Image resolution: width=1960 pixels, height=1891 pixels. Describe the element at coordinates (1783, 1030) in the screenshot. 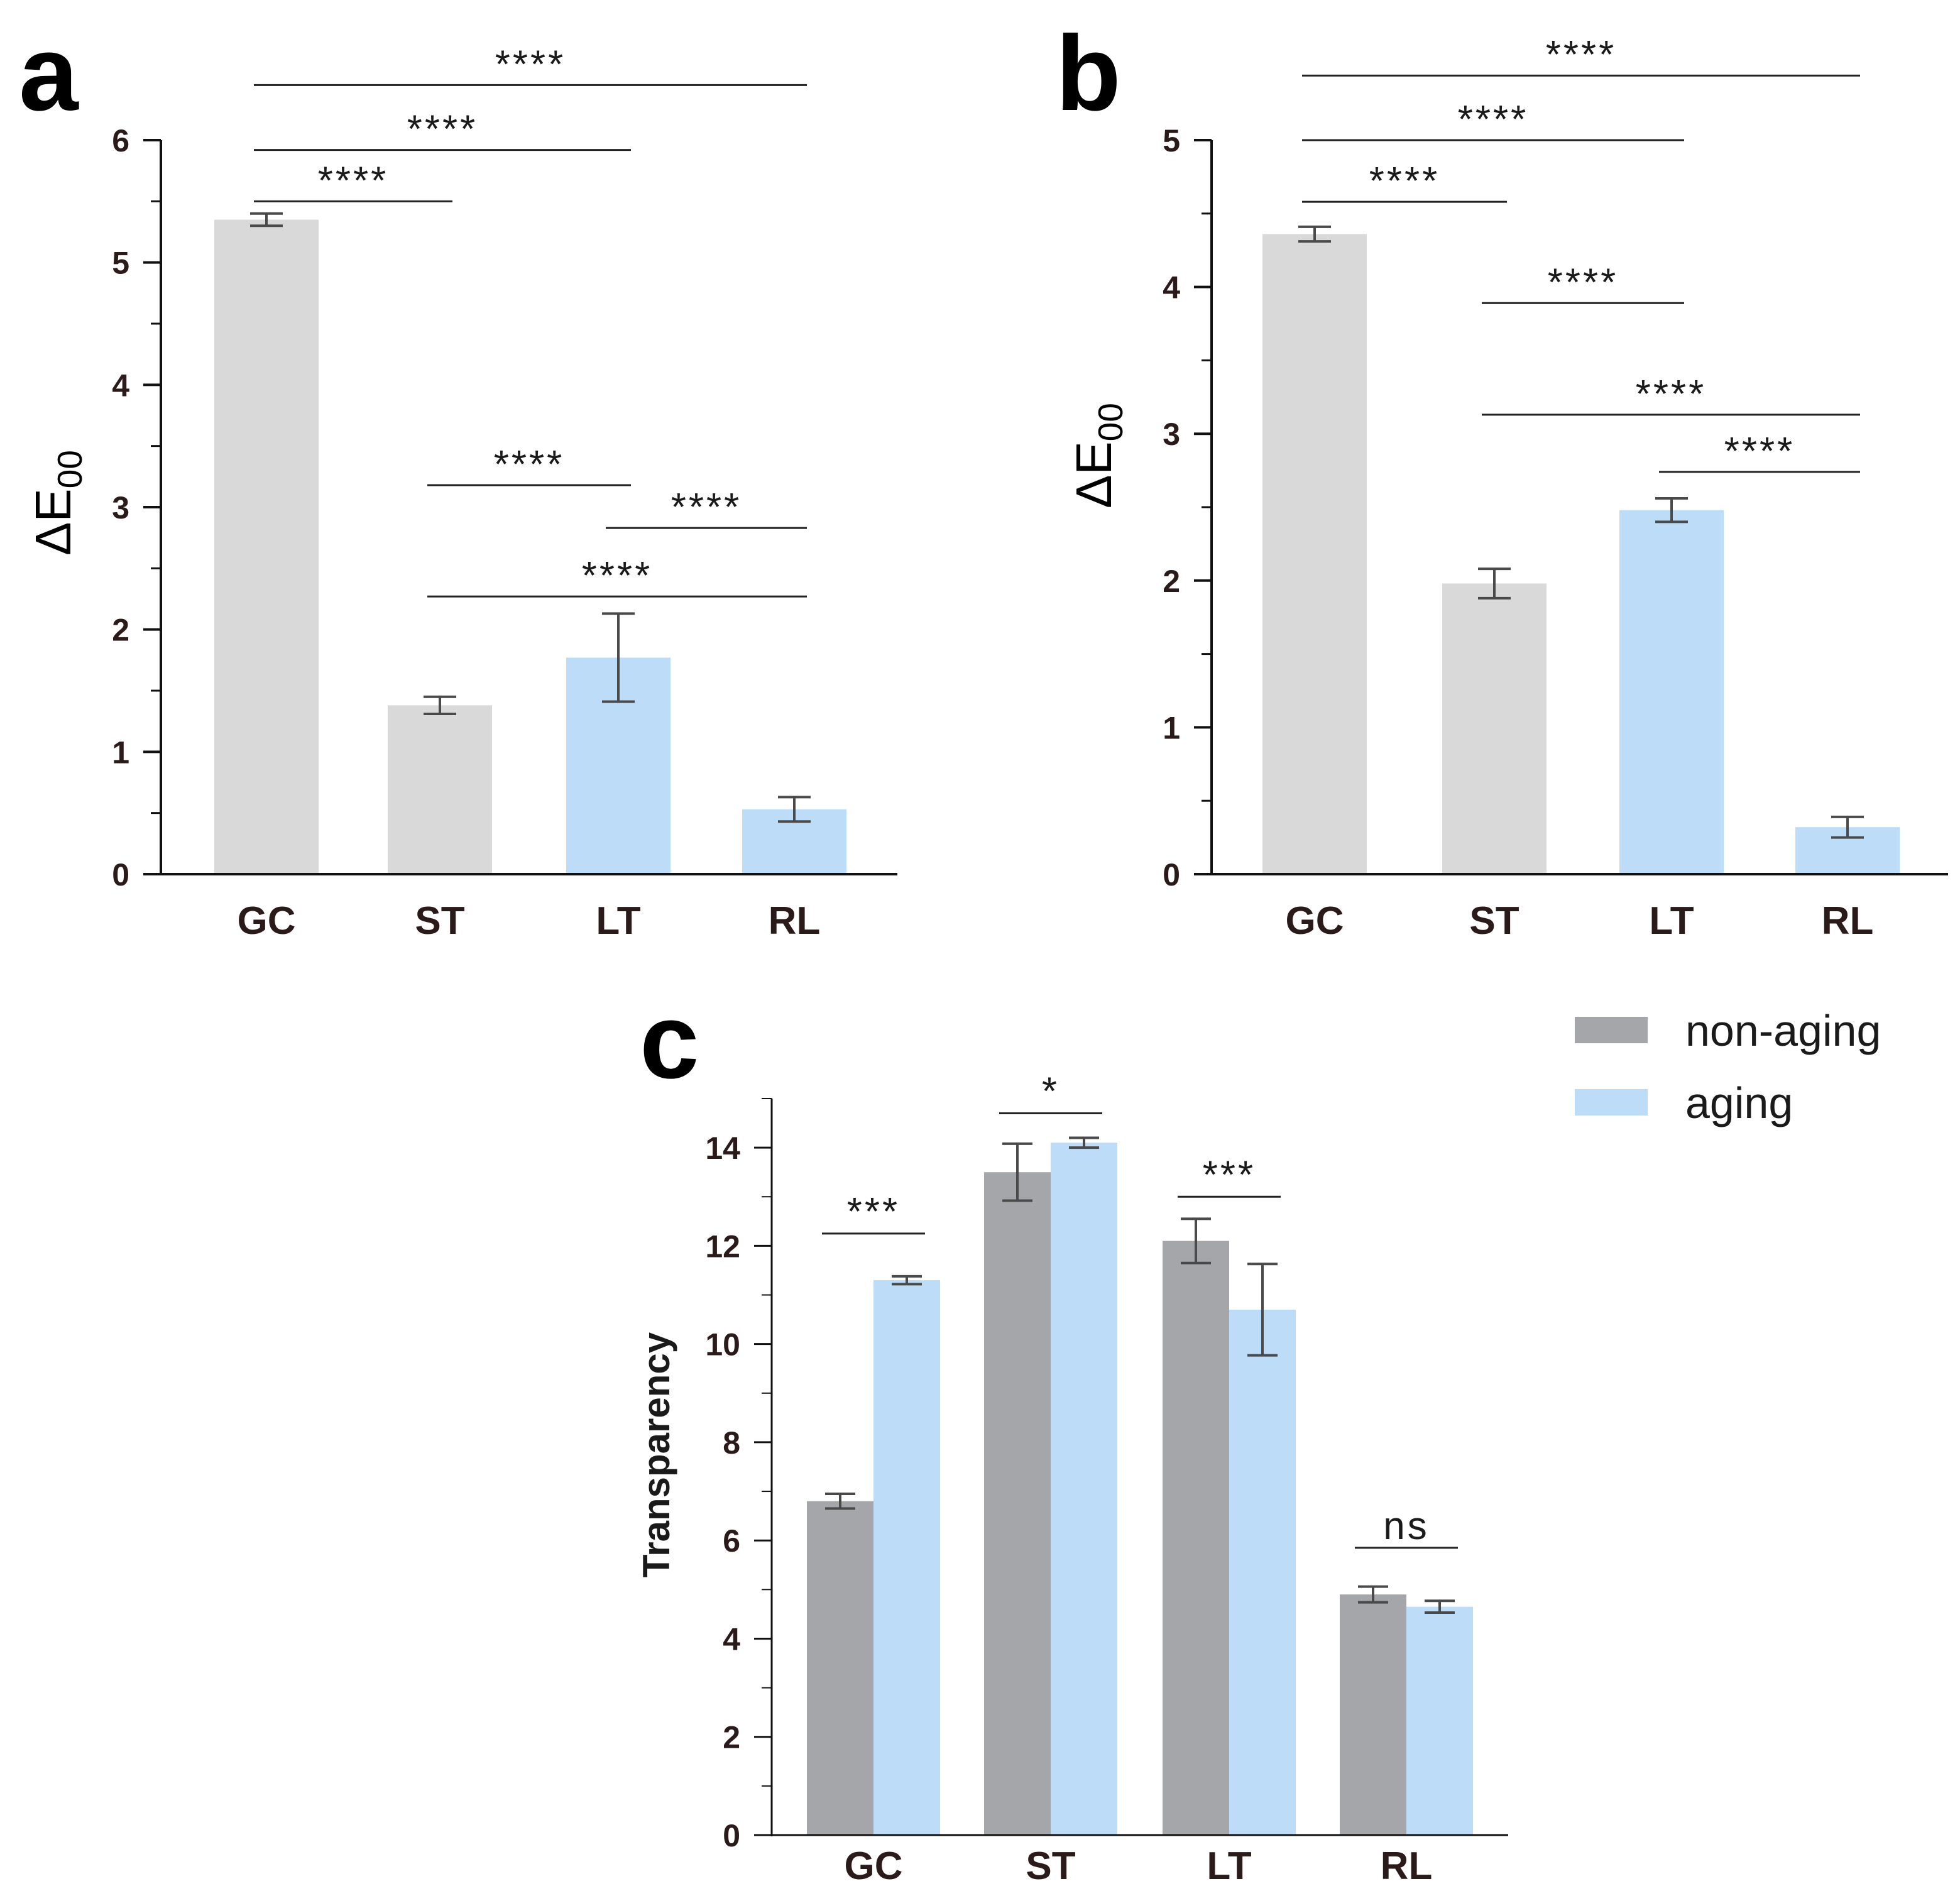

I see `legend-label-non-aging: non-aging` at that location.